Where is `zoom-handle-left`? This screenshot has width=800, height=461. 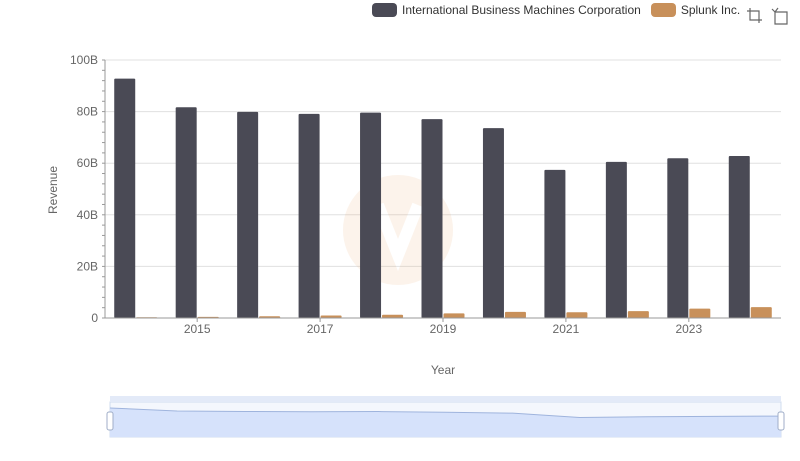 zoom-handle-left is located at coordinates (110, 421).